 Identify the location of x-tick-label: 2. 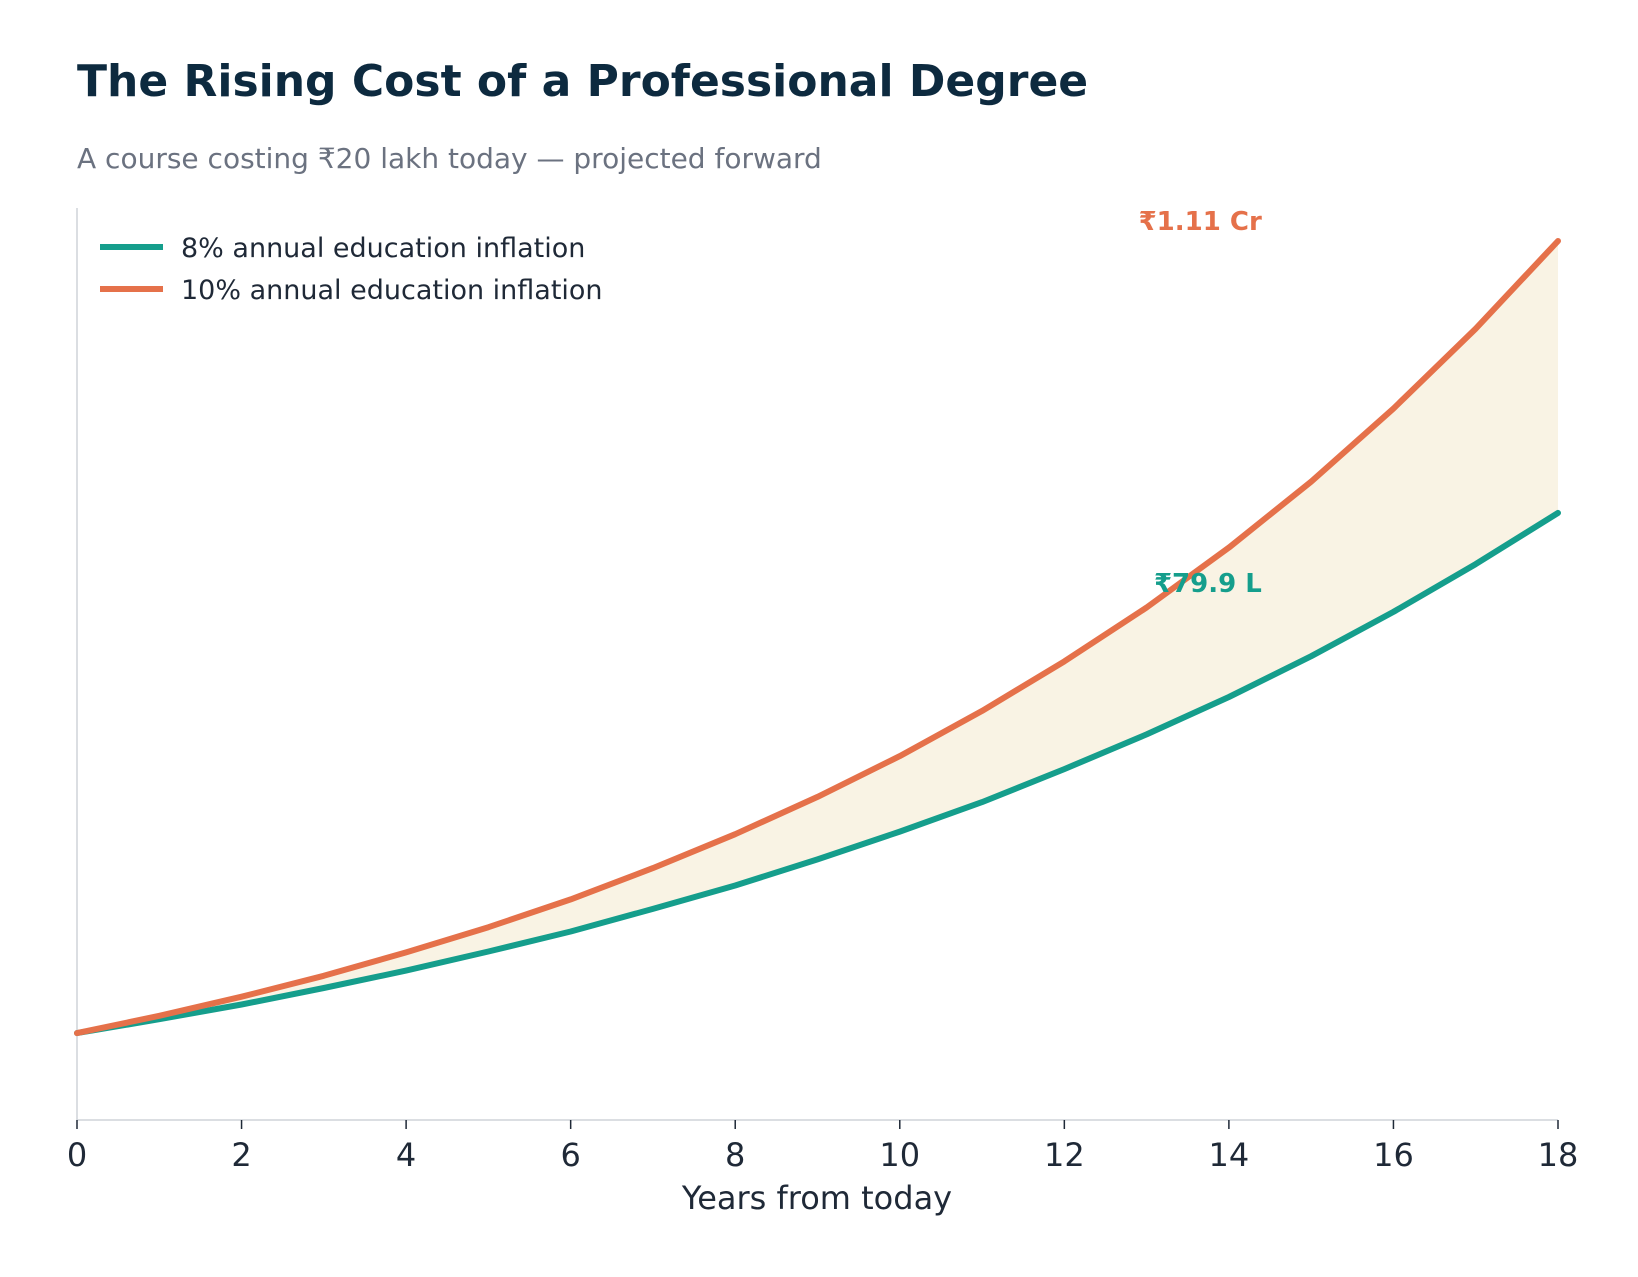
(241, 1155).